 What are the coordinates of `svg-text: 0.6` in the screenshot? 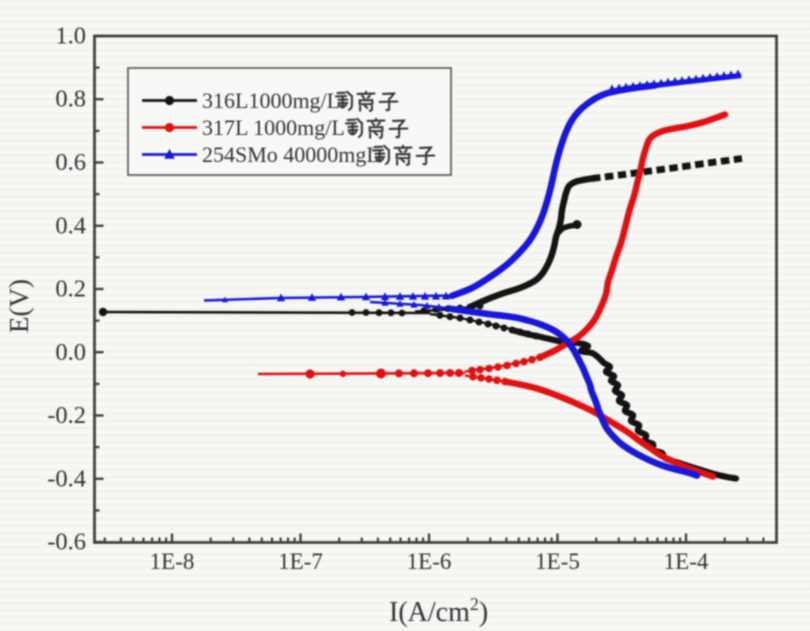 It's located at (70, 162).